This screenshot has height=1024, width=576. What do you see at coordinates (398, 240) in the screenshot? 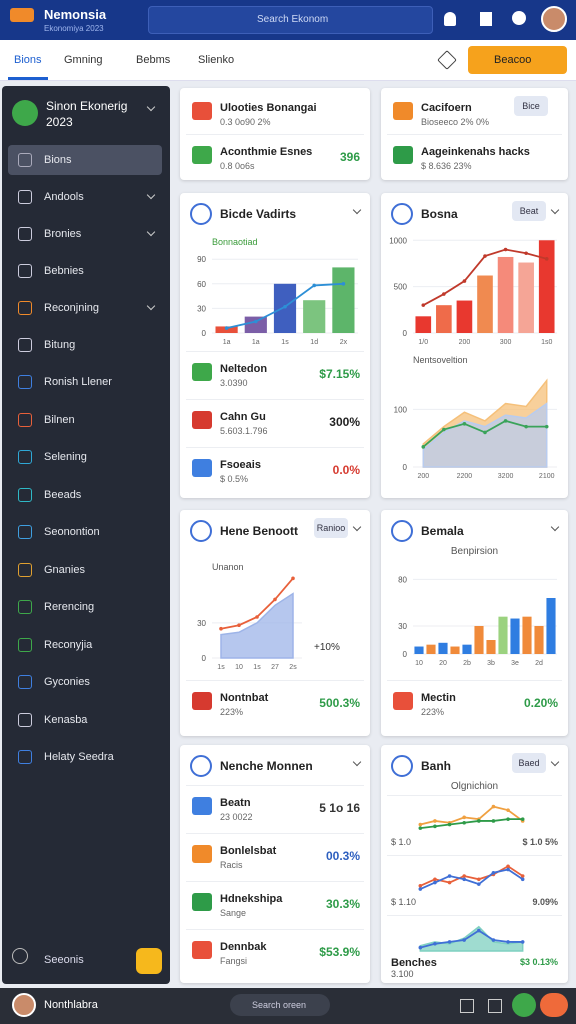
I see `y-tick-label: 1000` at bounding box center [398, 240].